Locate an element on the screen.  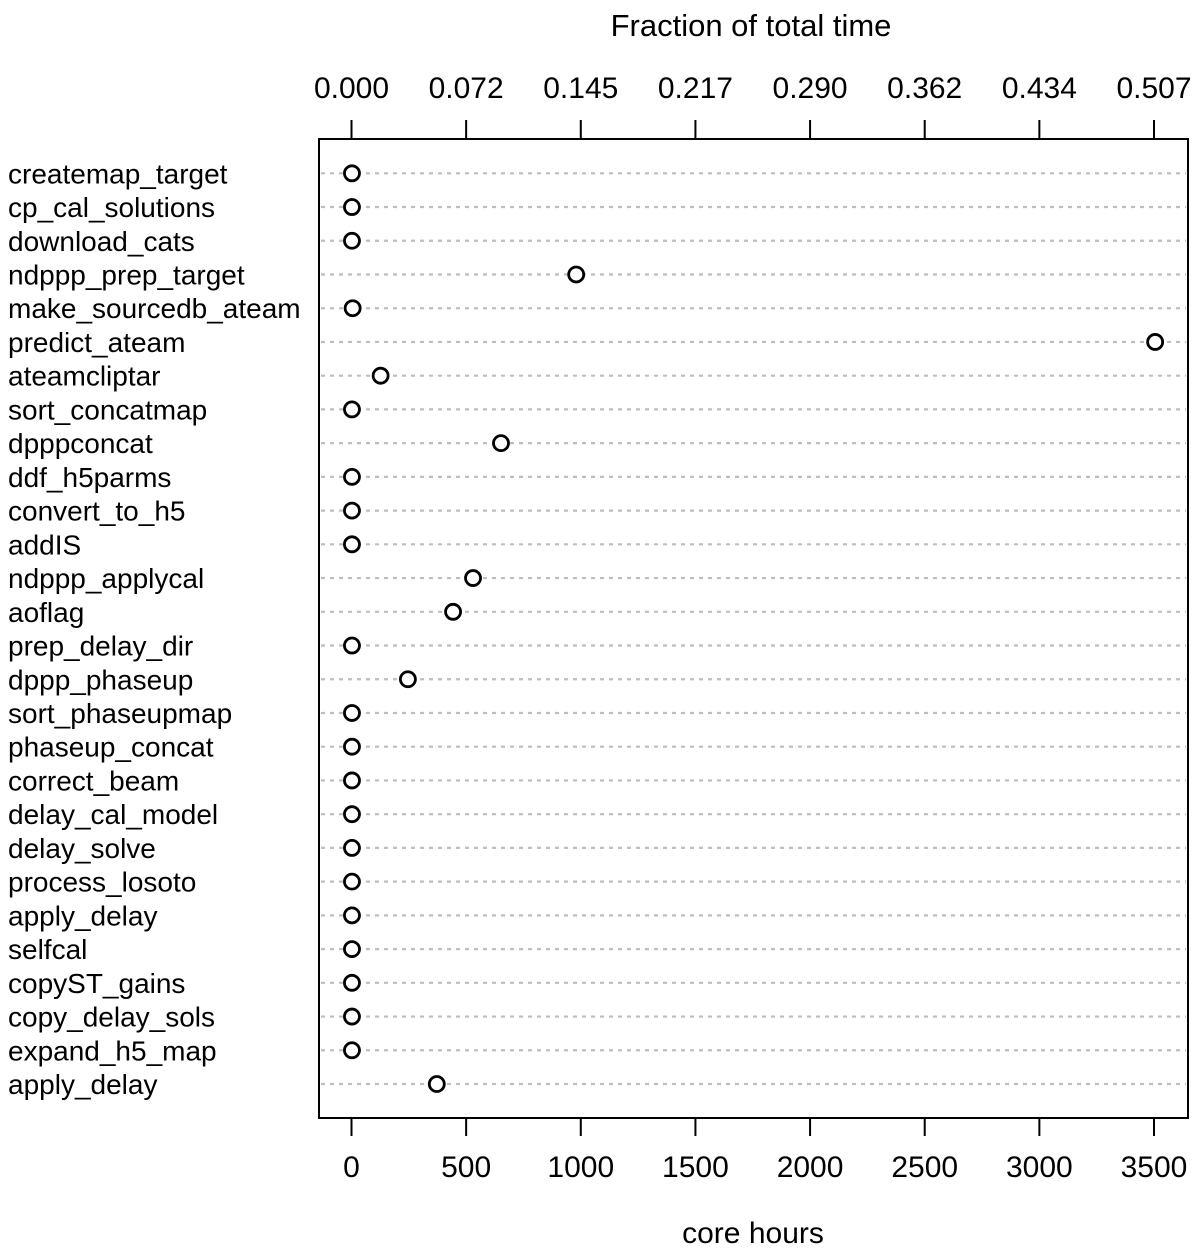
top-axis-title: Fraction of total time is located at coordinates (751, 25).